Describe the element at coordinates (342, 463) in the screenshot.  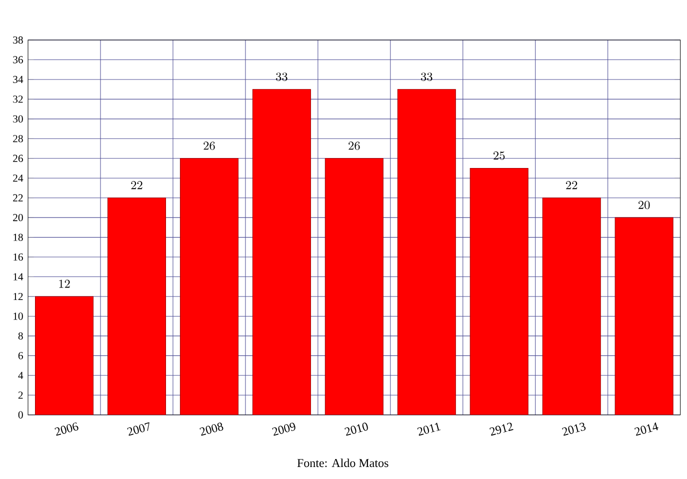
I see `source-note: Fonte: Aldo Matos` at that location.